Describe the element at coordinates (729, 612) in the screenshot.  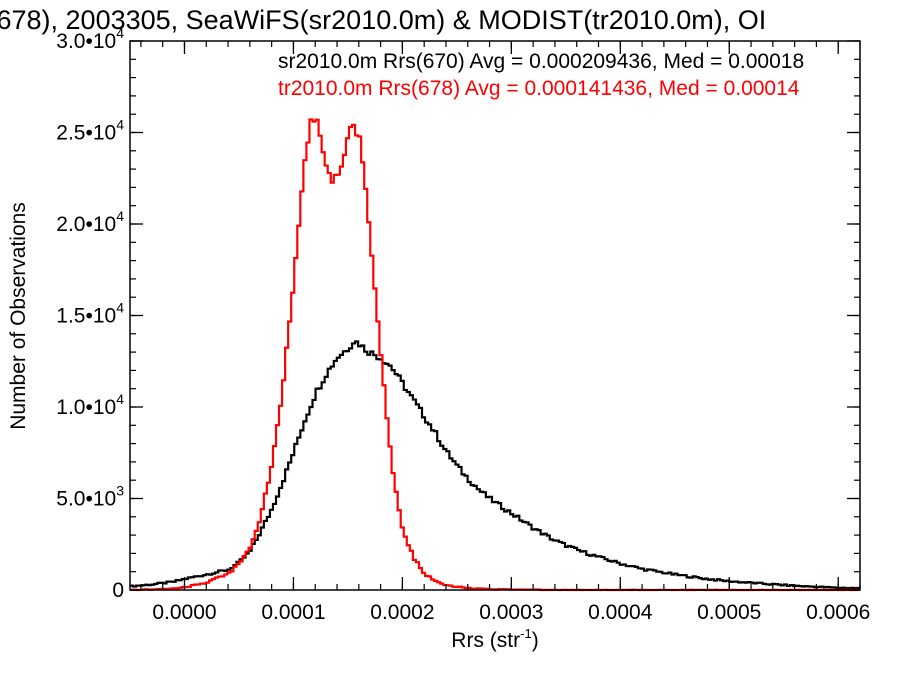
I see `x-tick-label: 0.0005` at that location.